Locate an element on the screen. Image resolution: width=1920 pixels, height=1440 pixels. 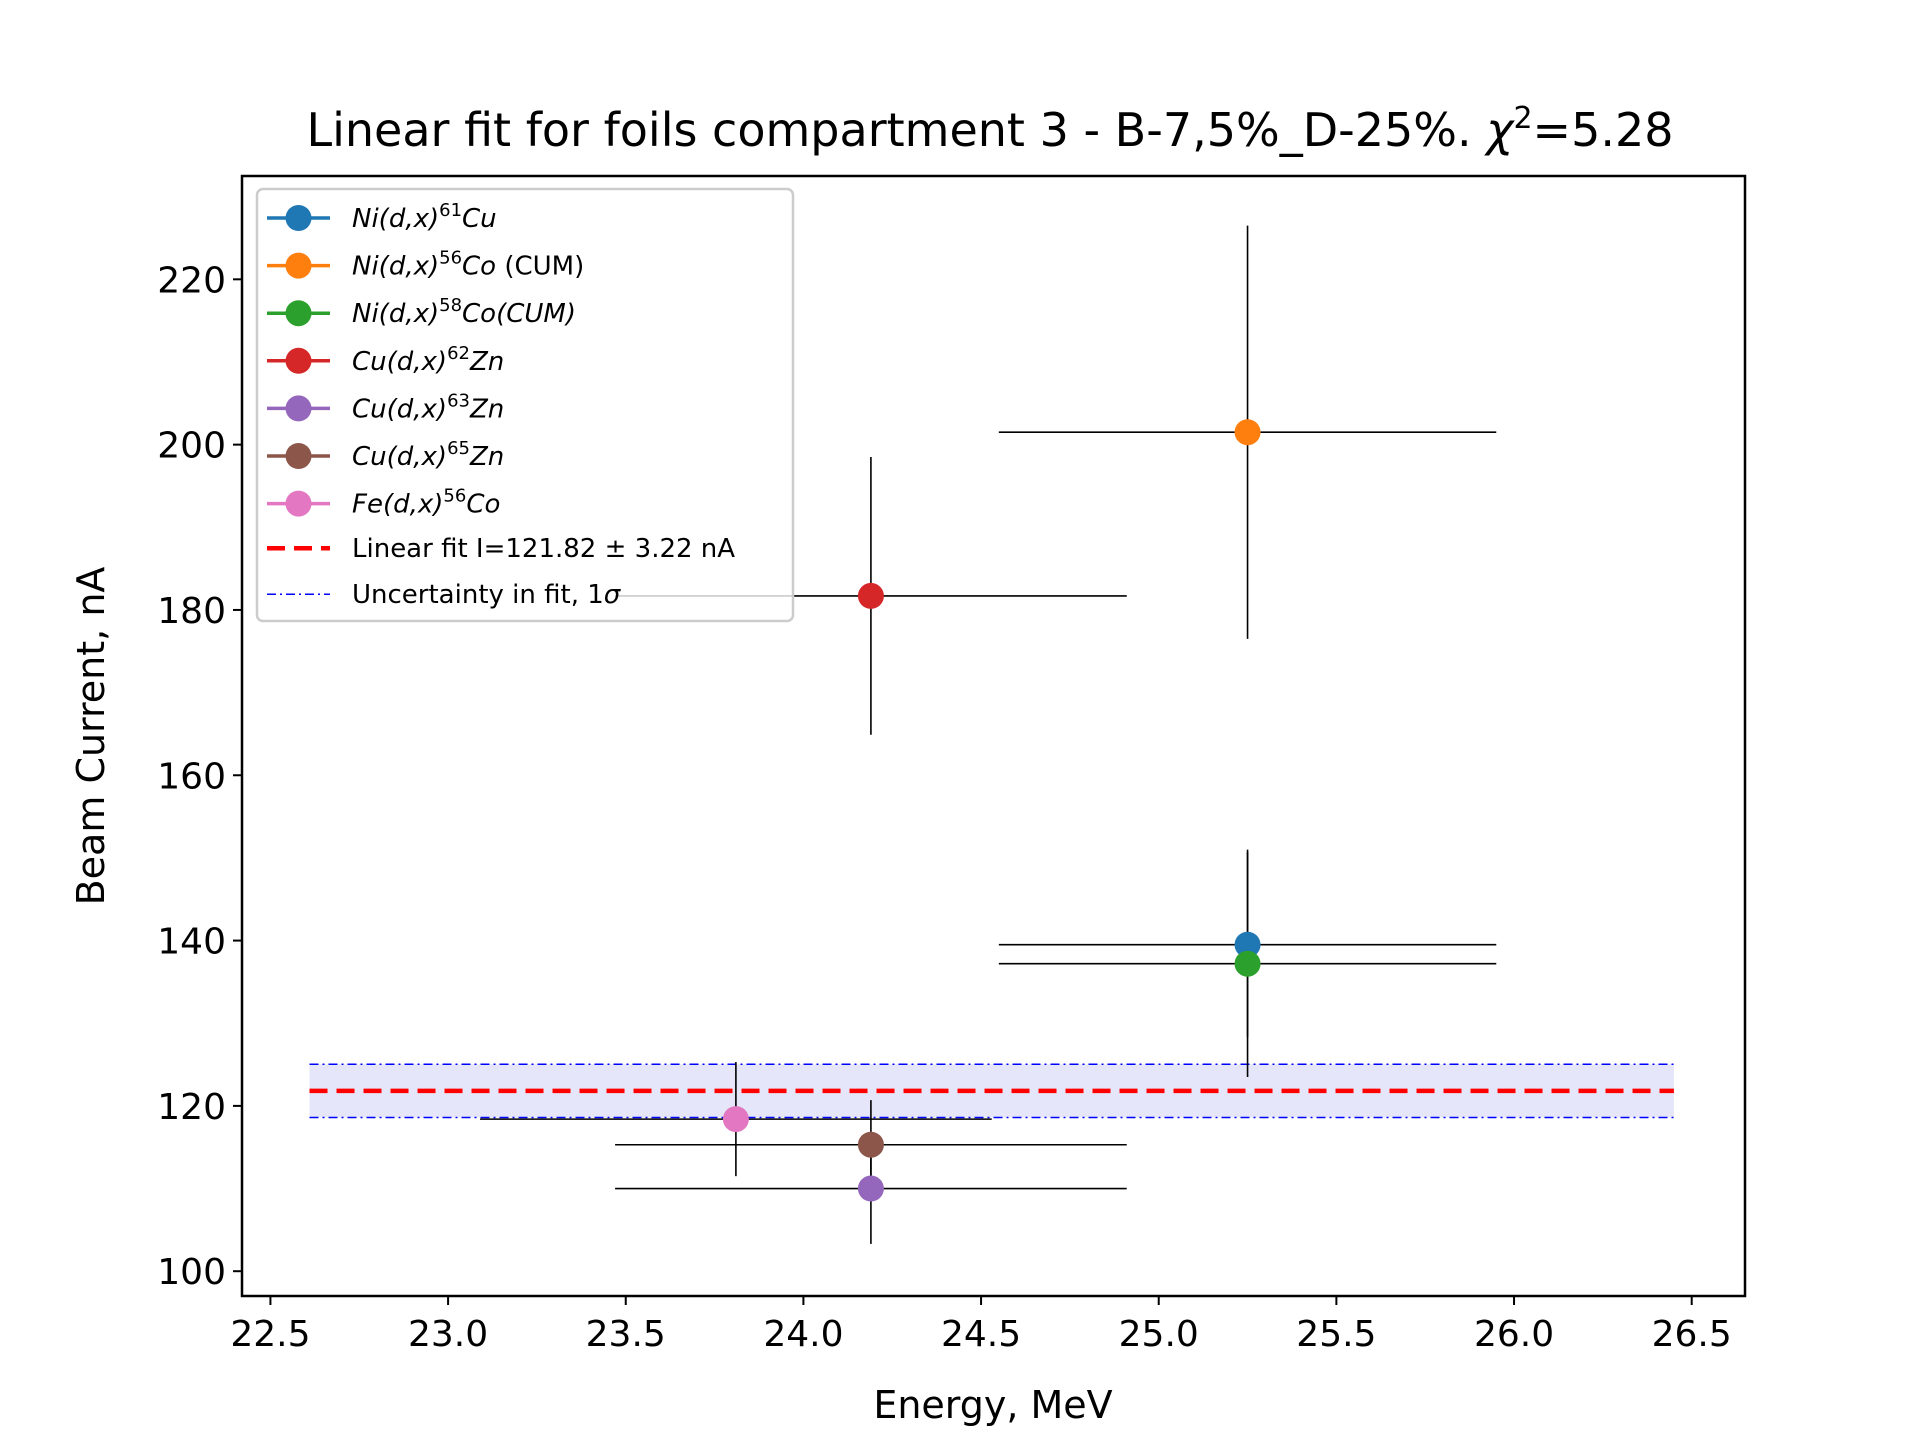
x-tick-label: 23.5 is located at coordinates (626, 1334).